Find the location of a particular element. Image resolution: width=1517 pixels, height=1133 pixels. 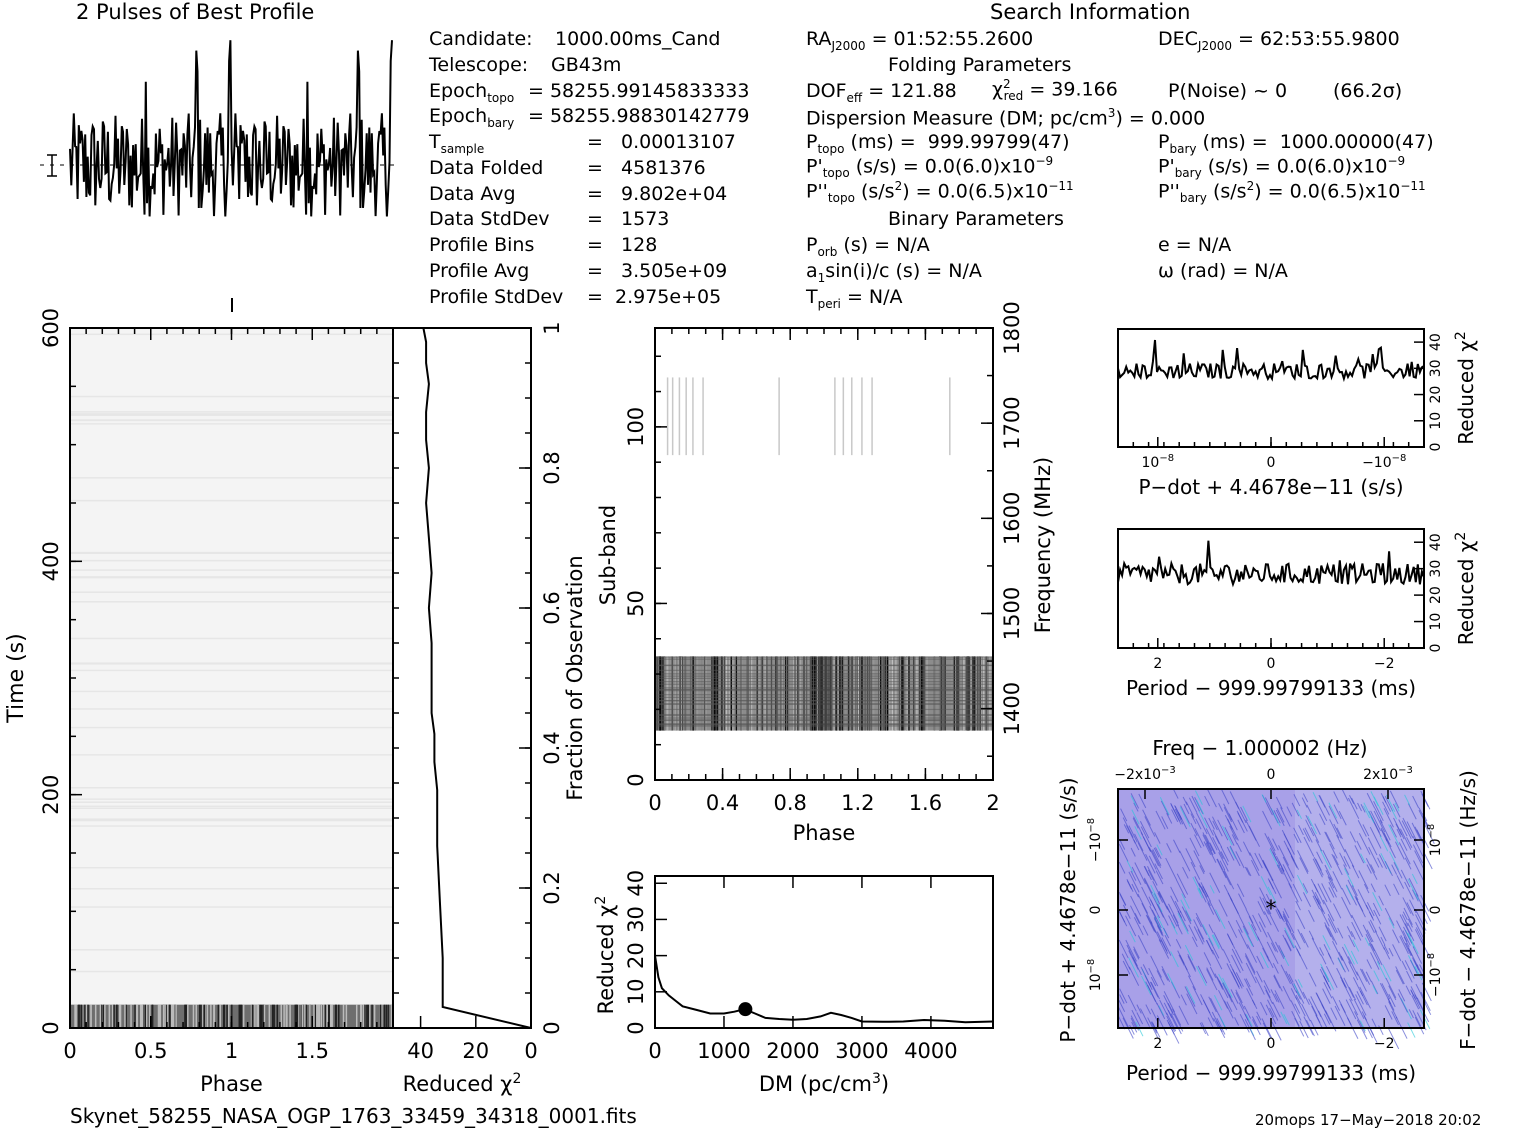

timestamp: 20mops 17−May−2018 20:02 is located at coordinates (1368, 1120).